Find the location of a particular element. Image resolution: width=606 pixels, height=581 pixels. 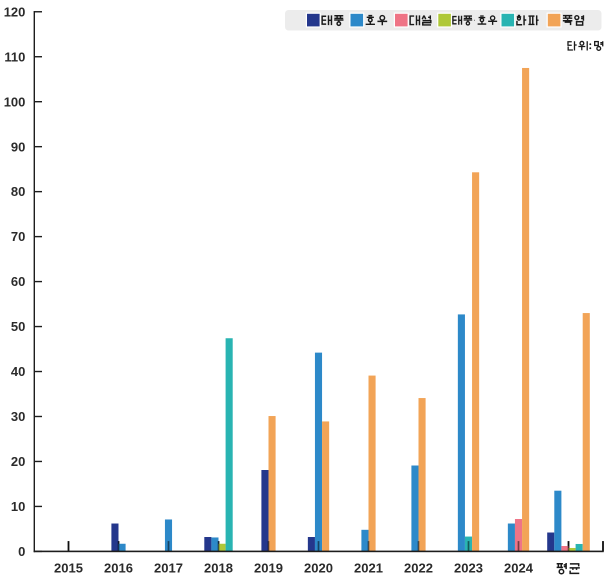

svg-text: 2022 is located at coordinates (418, 568).